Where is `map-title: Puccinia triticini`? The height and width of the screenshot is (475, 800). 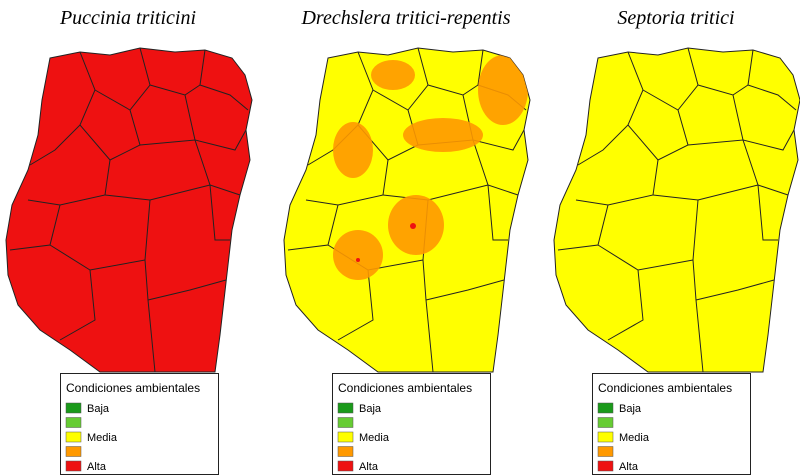
map-title: Puccinia triticini is located at coordinates (127, 18).